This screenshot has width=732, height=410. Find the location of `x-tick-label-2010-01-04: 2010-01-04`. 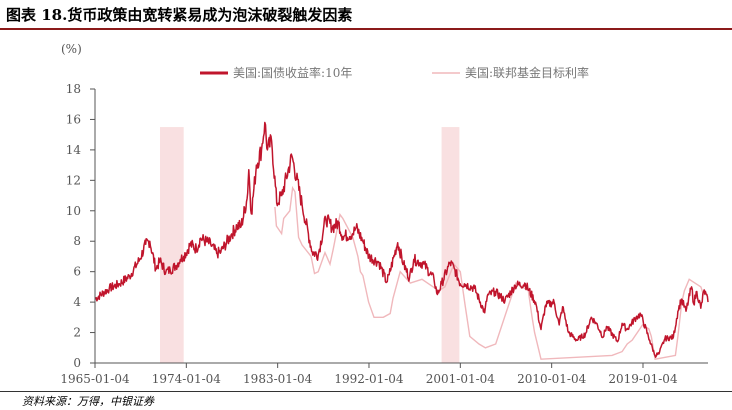

x-tick-label-2010-01-04: 2010-01-04 is located at coordinates (552, 379).